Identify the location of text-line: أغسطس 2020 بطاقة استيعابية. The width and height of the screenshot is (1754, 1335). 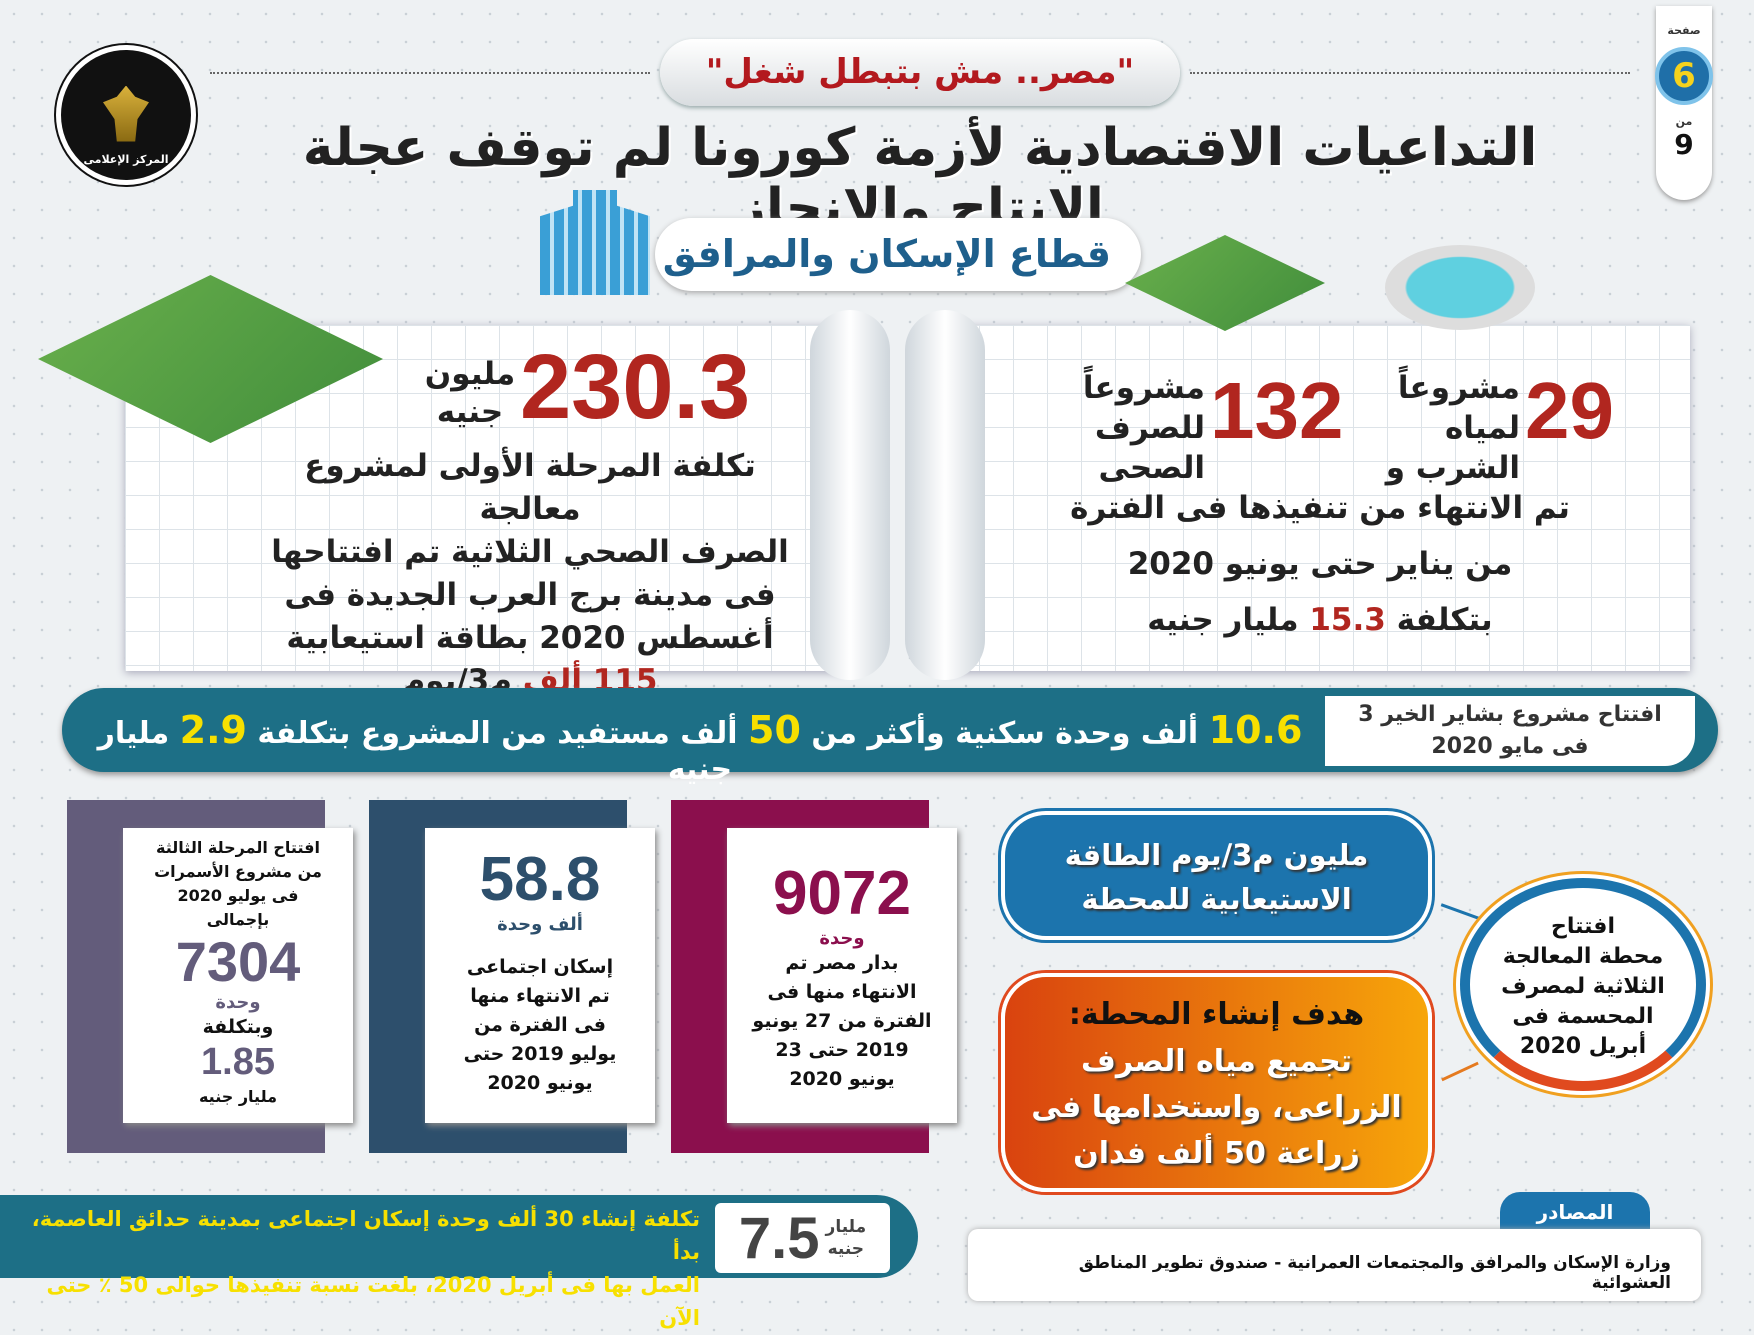
(530, 638).